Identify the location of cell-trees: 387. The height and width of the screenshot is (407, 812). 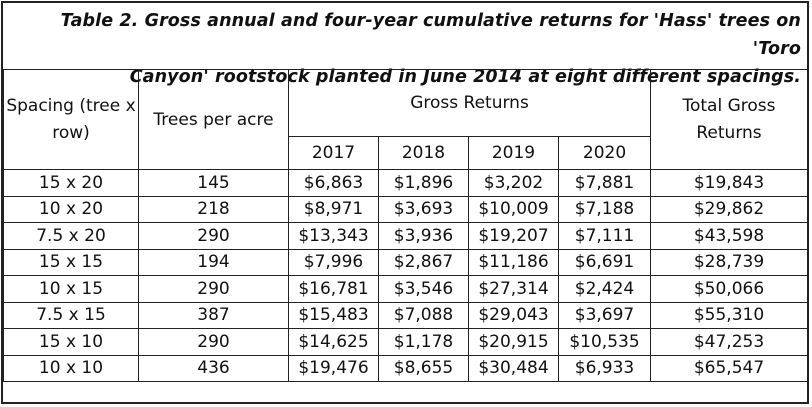
(213, 315).